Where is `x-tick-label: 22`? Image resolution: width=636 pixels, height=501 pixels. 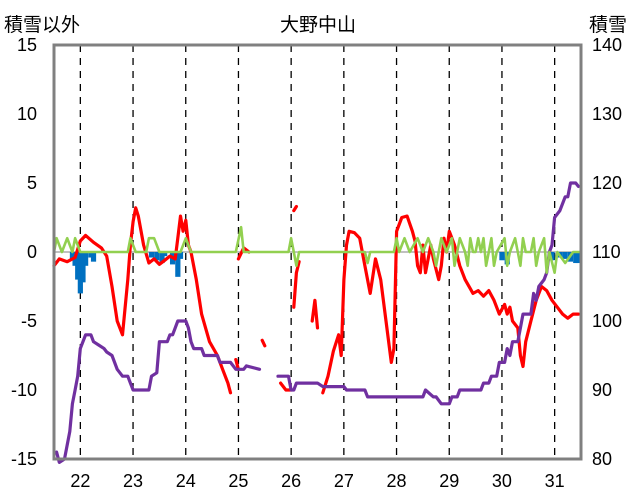 x-tick-label: 22 is located at coordinates (80, 481).